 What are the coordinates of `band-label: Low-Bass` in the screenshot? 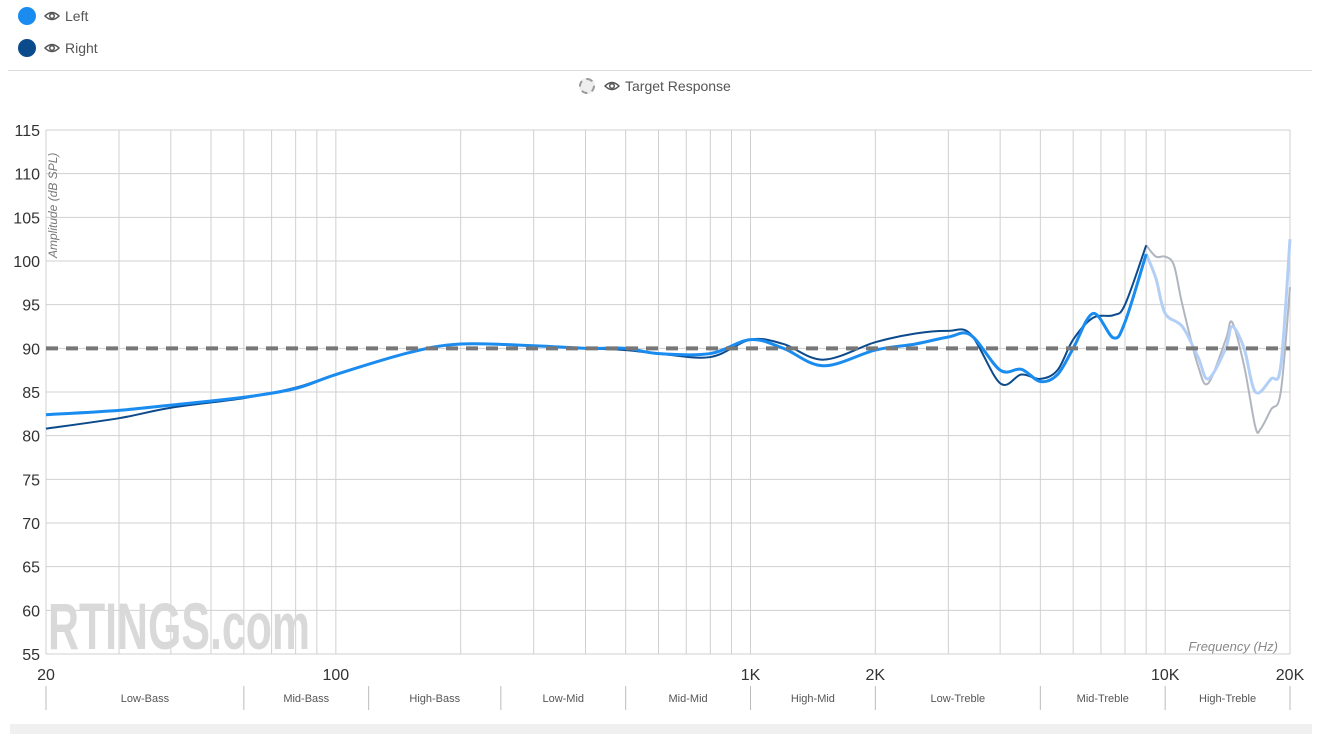 It's located at (145, 699).